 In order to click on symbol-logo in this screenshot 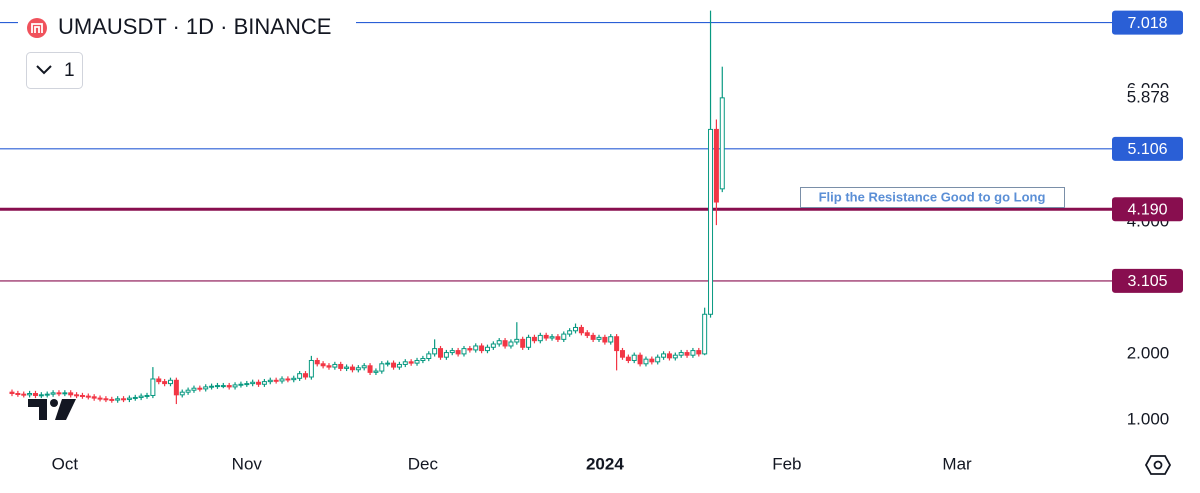, I will do `click(37, 28)`.